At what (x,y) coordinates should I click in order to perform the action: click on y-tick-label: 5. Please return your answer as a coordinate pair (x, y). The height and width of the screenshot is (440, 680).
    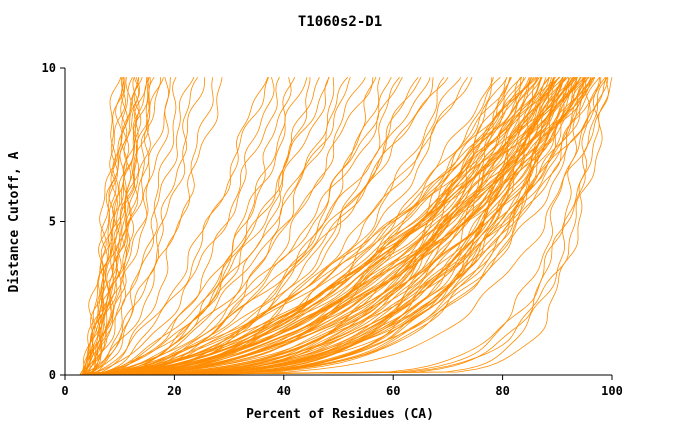
    Looking at the image, I should click on (52, 222).